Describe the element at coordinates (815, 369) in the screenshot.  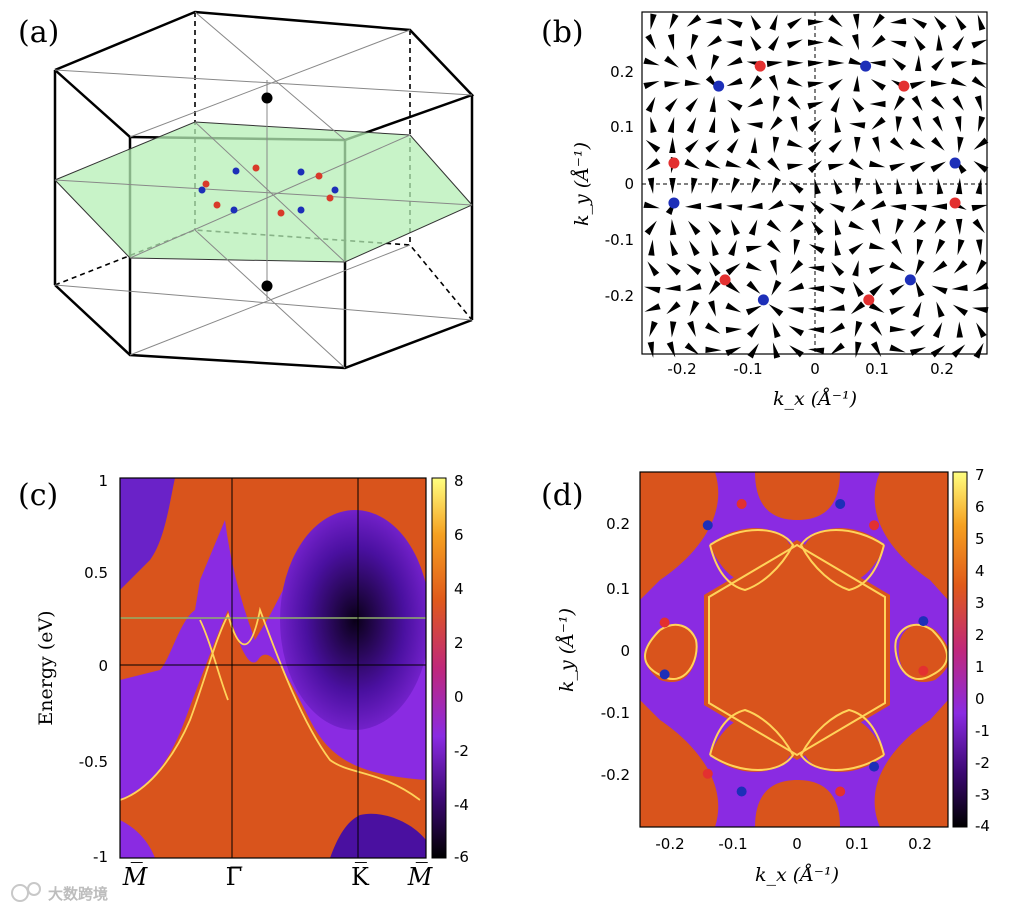
I see `svg-text: 0` at that location.